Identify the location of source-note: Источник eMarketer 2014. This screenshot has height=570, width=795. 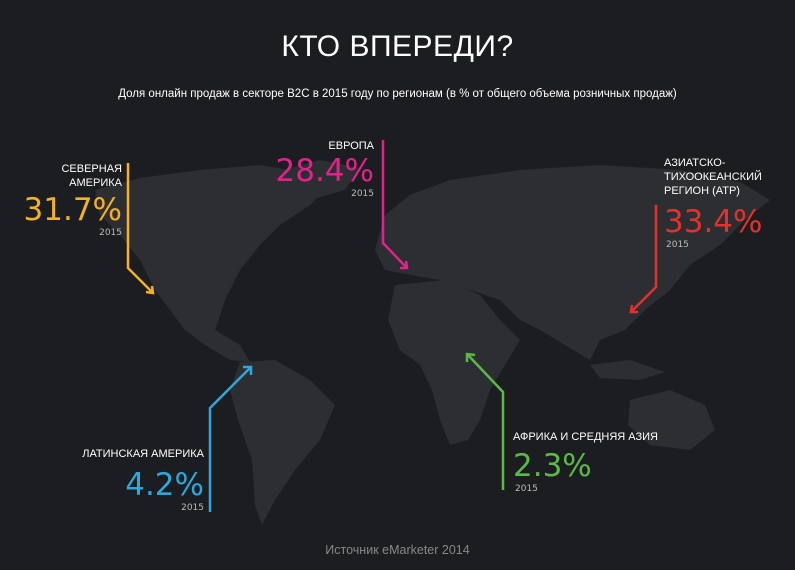
(397, 550).